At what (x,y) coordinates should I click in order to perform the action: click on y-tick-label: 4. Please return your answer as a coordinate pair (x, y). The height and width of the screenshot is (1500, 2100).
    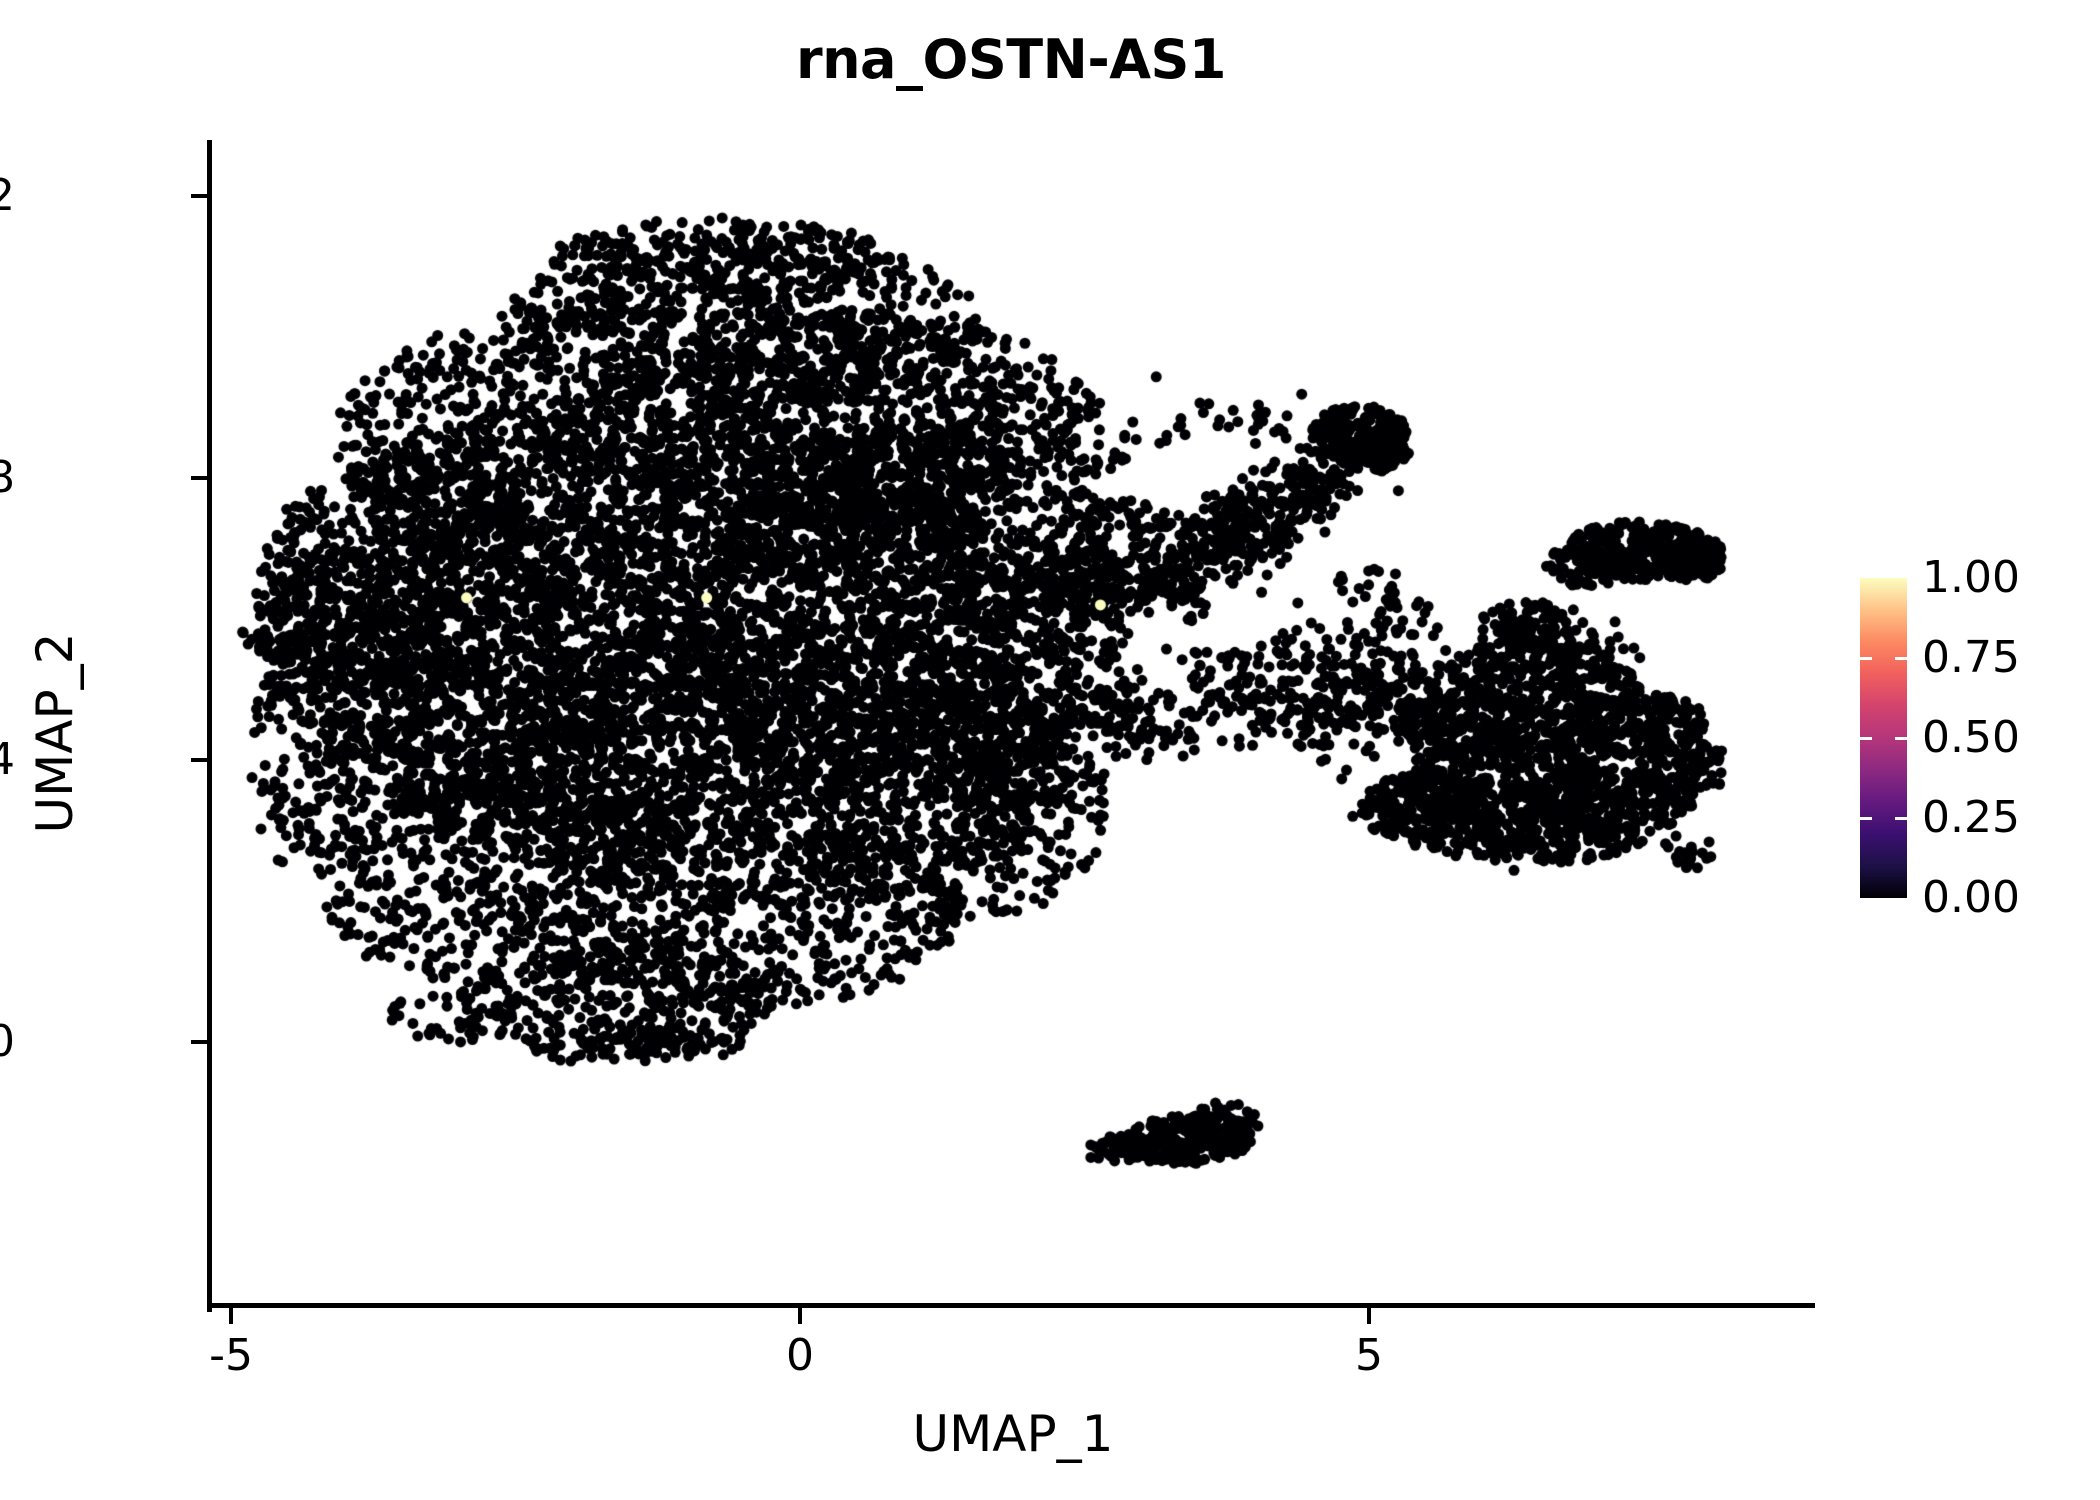
    Looking at the image, I should click on (7, 759).